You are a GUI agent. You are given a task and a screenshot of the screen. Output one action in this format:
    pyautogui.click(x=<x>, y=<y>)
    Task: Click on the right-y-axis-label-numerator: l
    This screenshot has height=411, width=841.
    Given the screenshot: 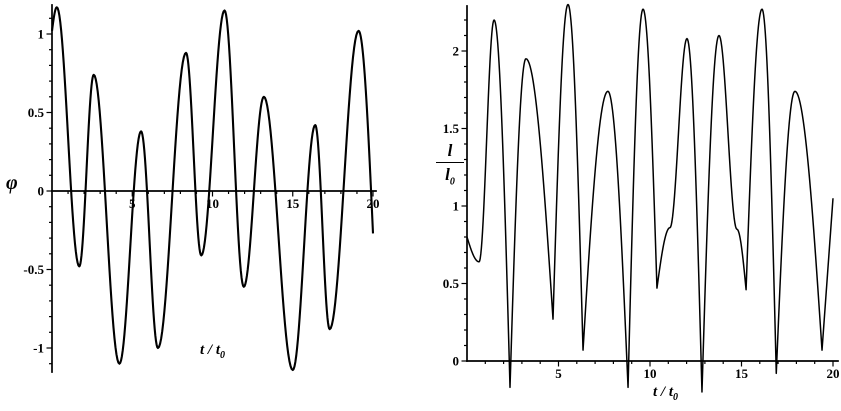 What is the action you would take?
    pyautogui.click(x=450, y=152)
    